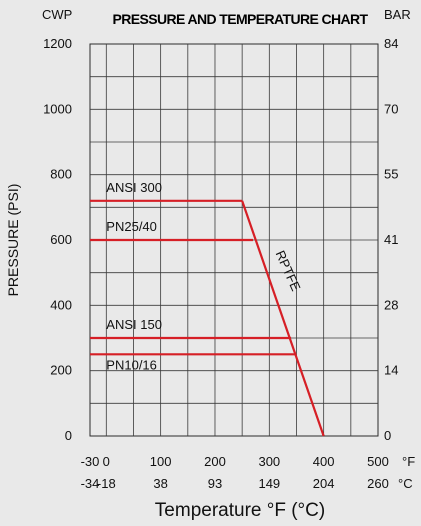 This screenshot has width=421, height=526. Describe the element at coordinates (391, 174) in the screenshot. I see `y-tick-label-right: 55` at that location.